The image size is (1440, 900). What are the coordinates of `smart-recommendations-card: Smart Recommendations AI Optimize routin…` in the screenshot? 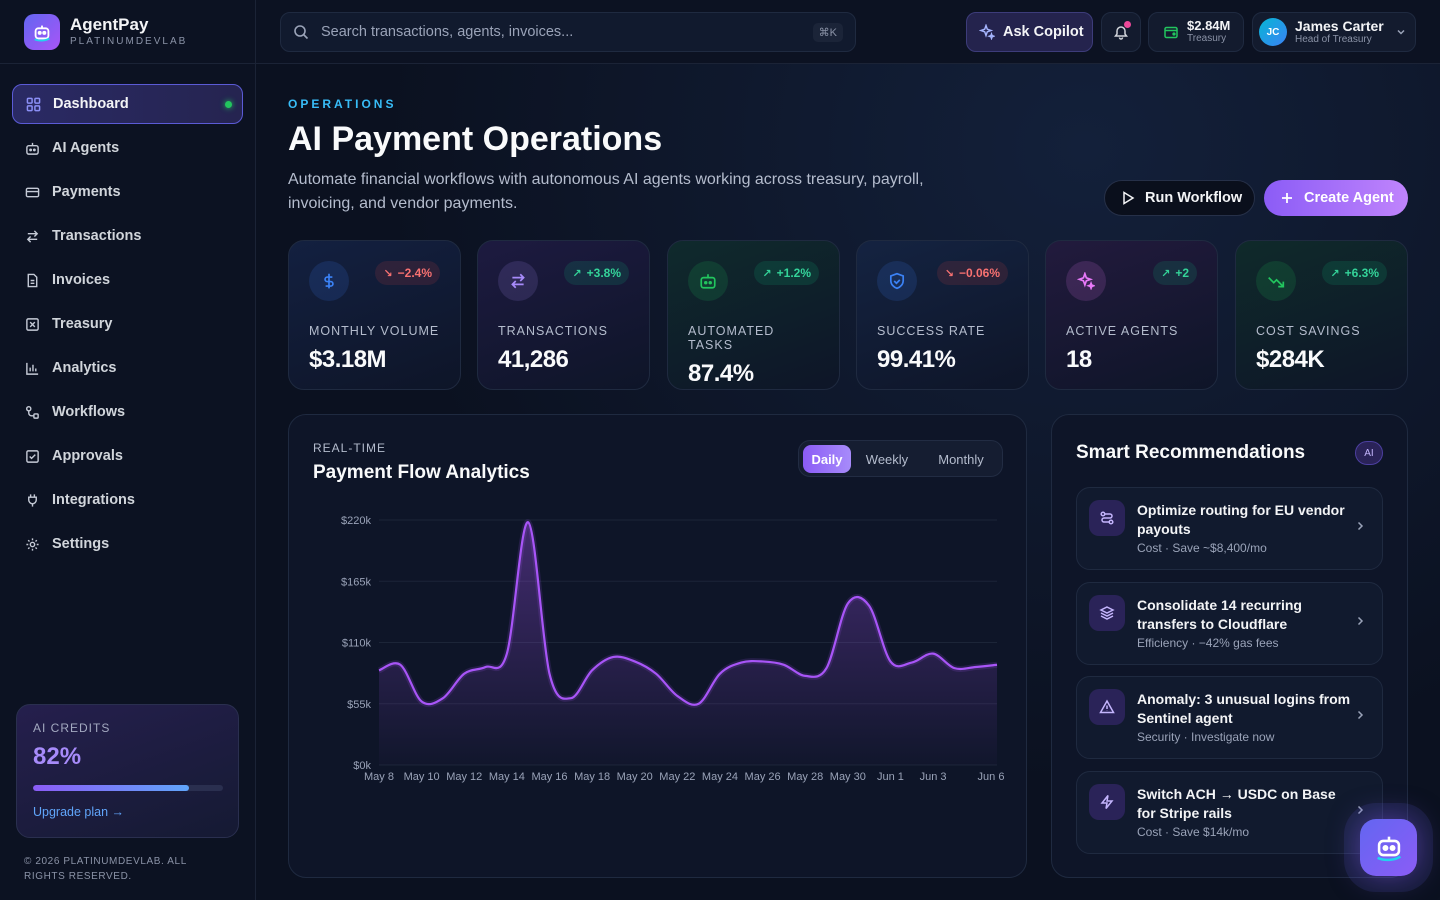 It's located at (1229, 646).